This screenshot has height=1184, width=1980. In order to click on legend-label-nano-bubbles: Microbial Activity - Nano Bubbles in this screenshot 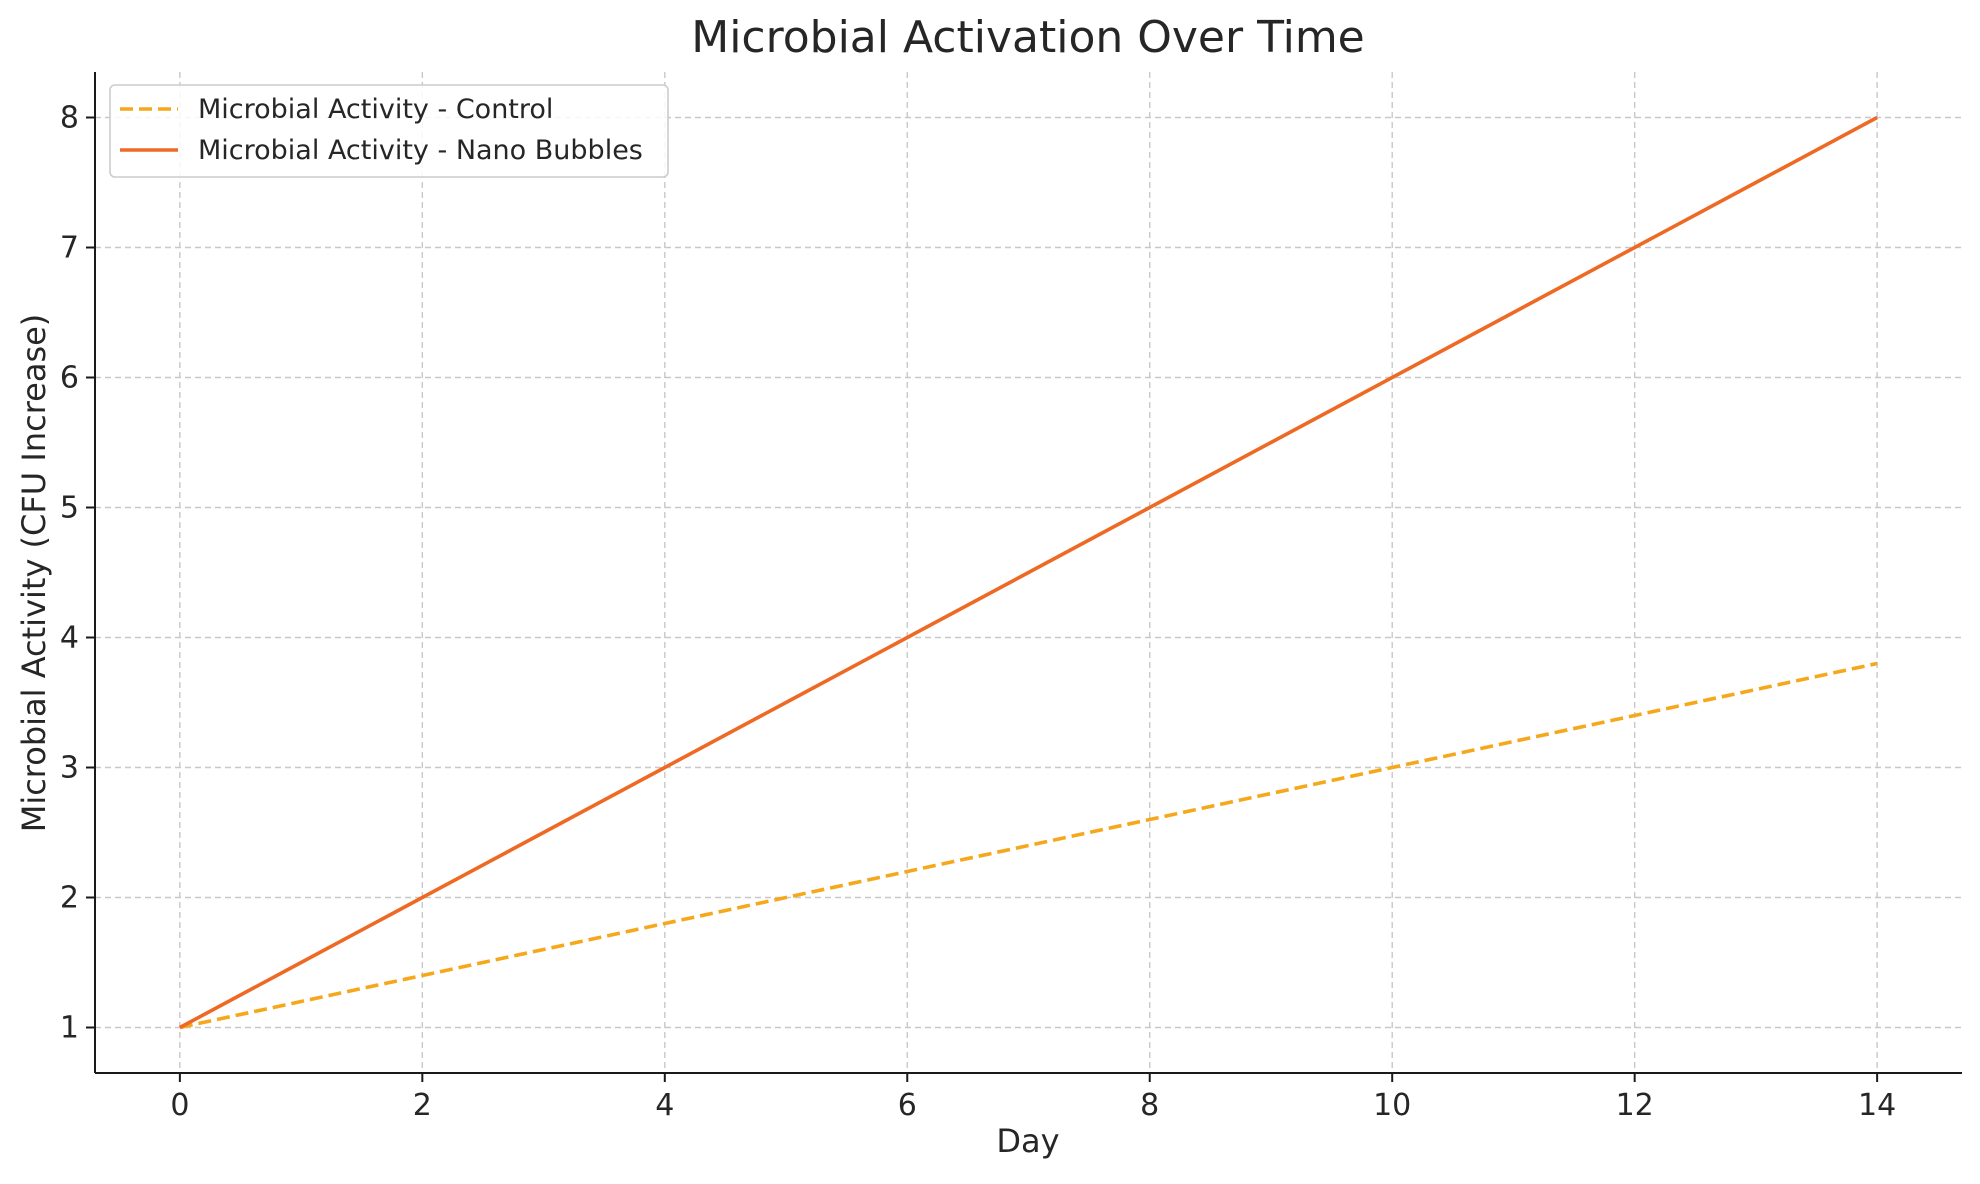, I will do `click(420, 150)`.